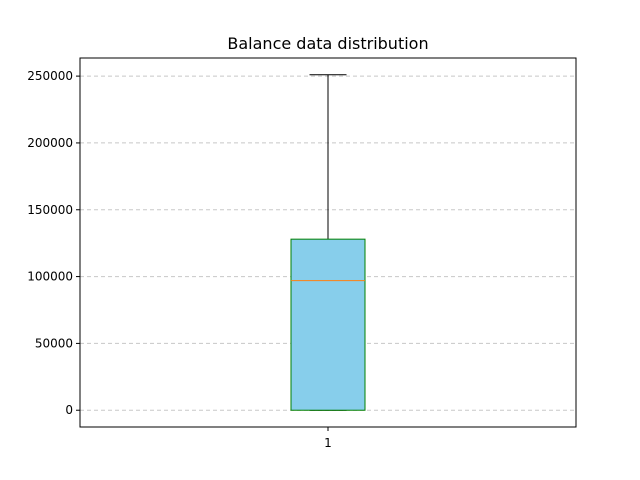  What do you see at coordinates (54, 343) in the screenshot?
I see `y-tick-label: 50000` at bounding box center [54, 343].